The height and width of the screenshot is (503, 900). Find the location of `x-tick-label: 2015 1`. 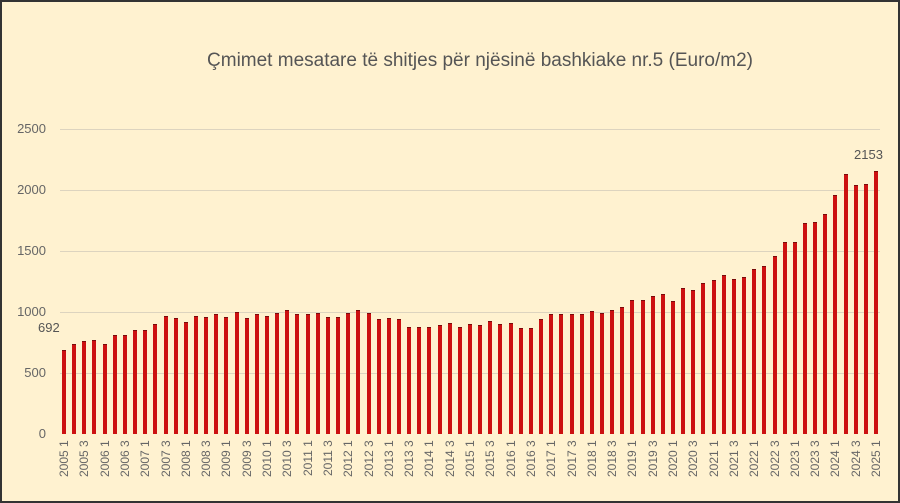

x-tick-label: 2015 1 is located at coordinates (470, 458).